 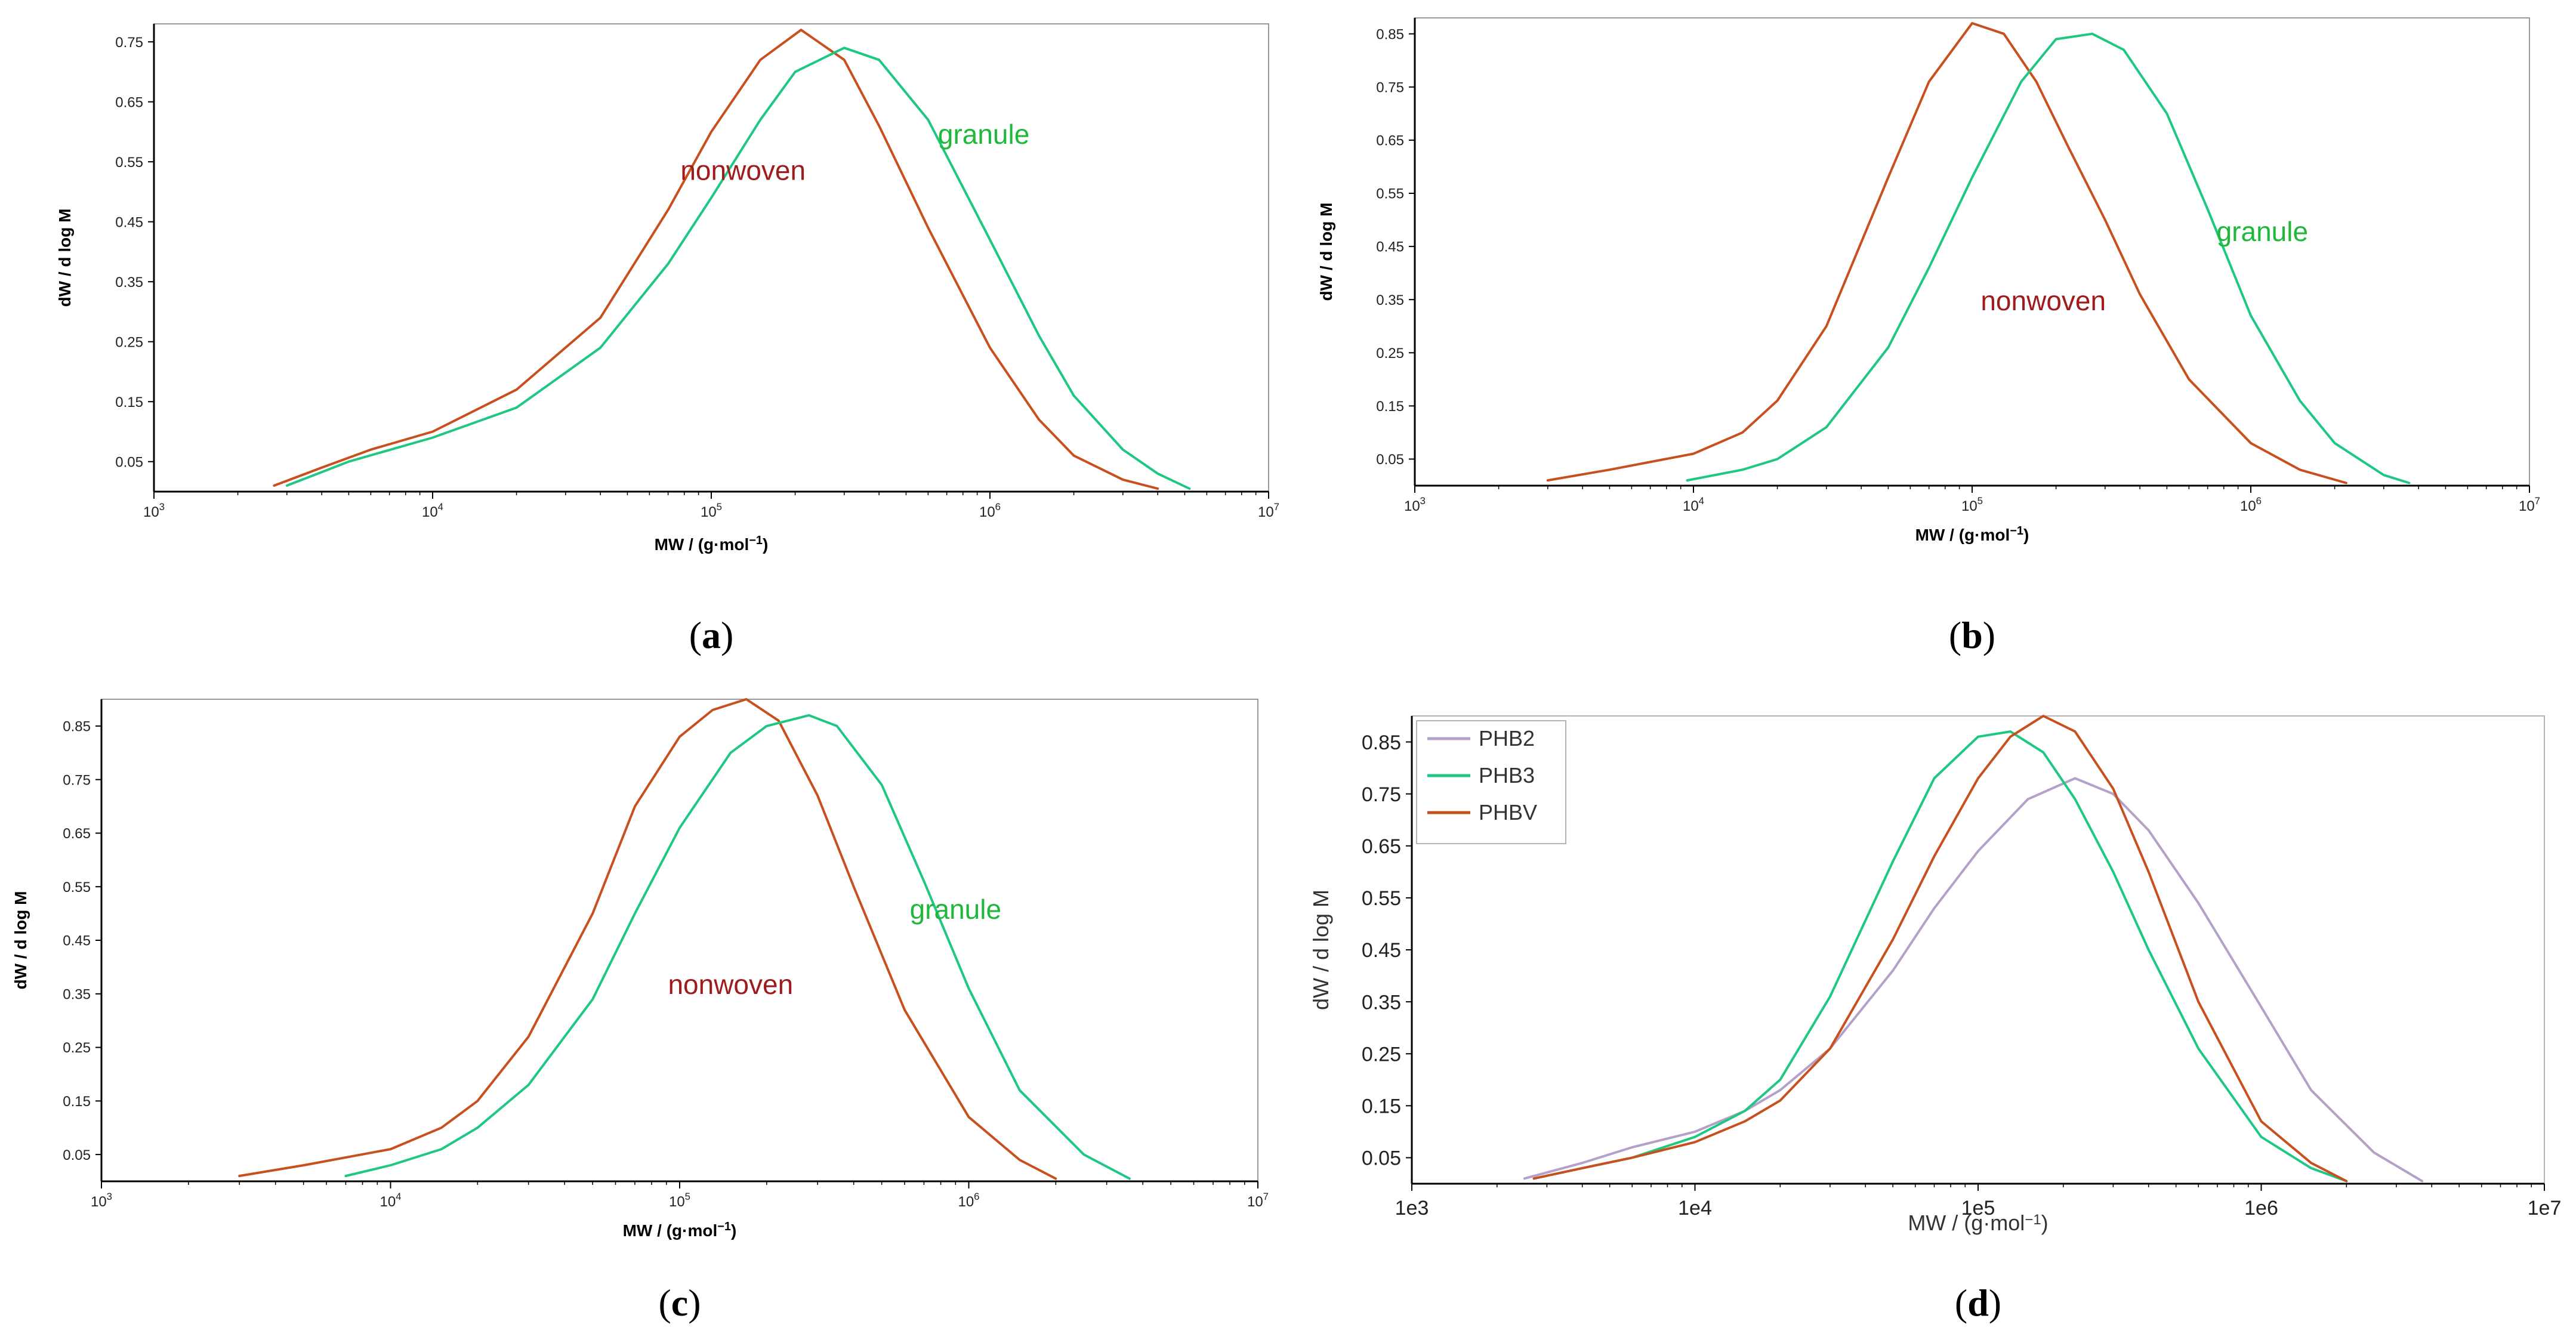 What do you see at coordinates (1973, 980) in the screenshot?
I see `series-line-phb2` at bounding box center [1973, 980].